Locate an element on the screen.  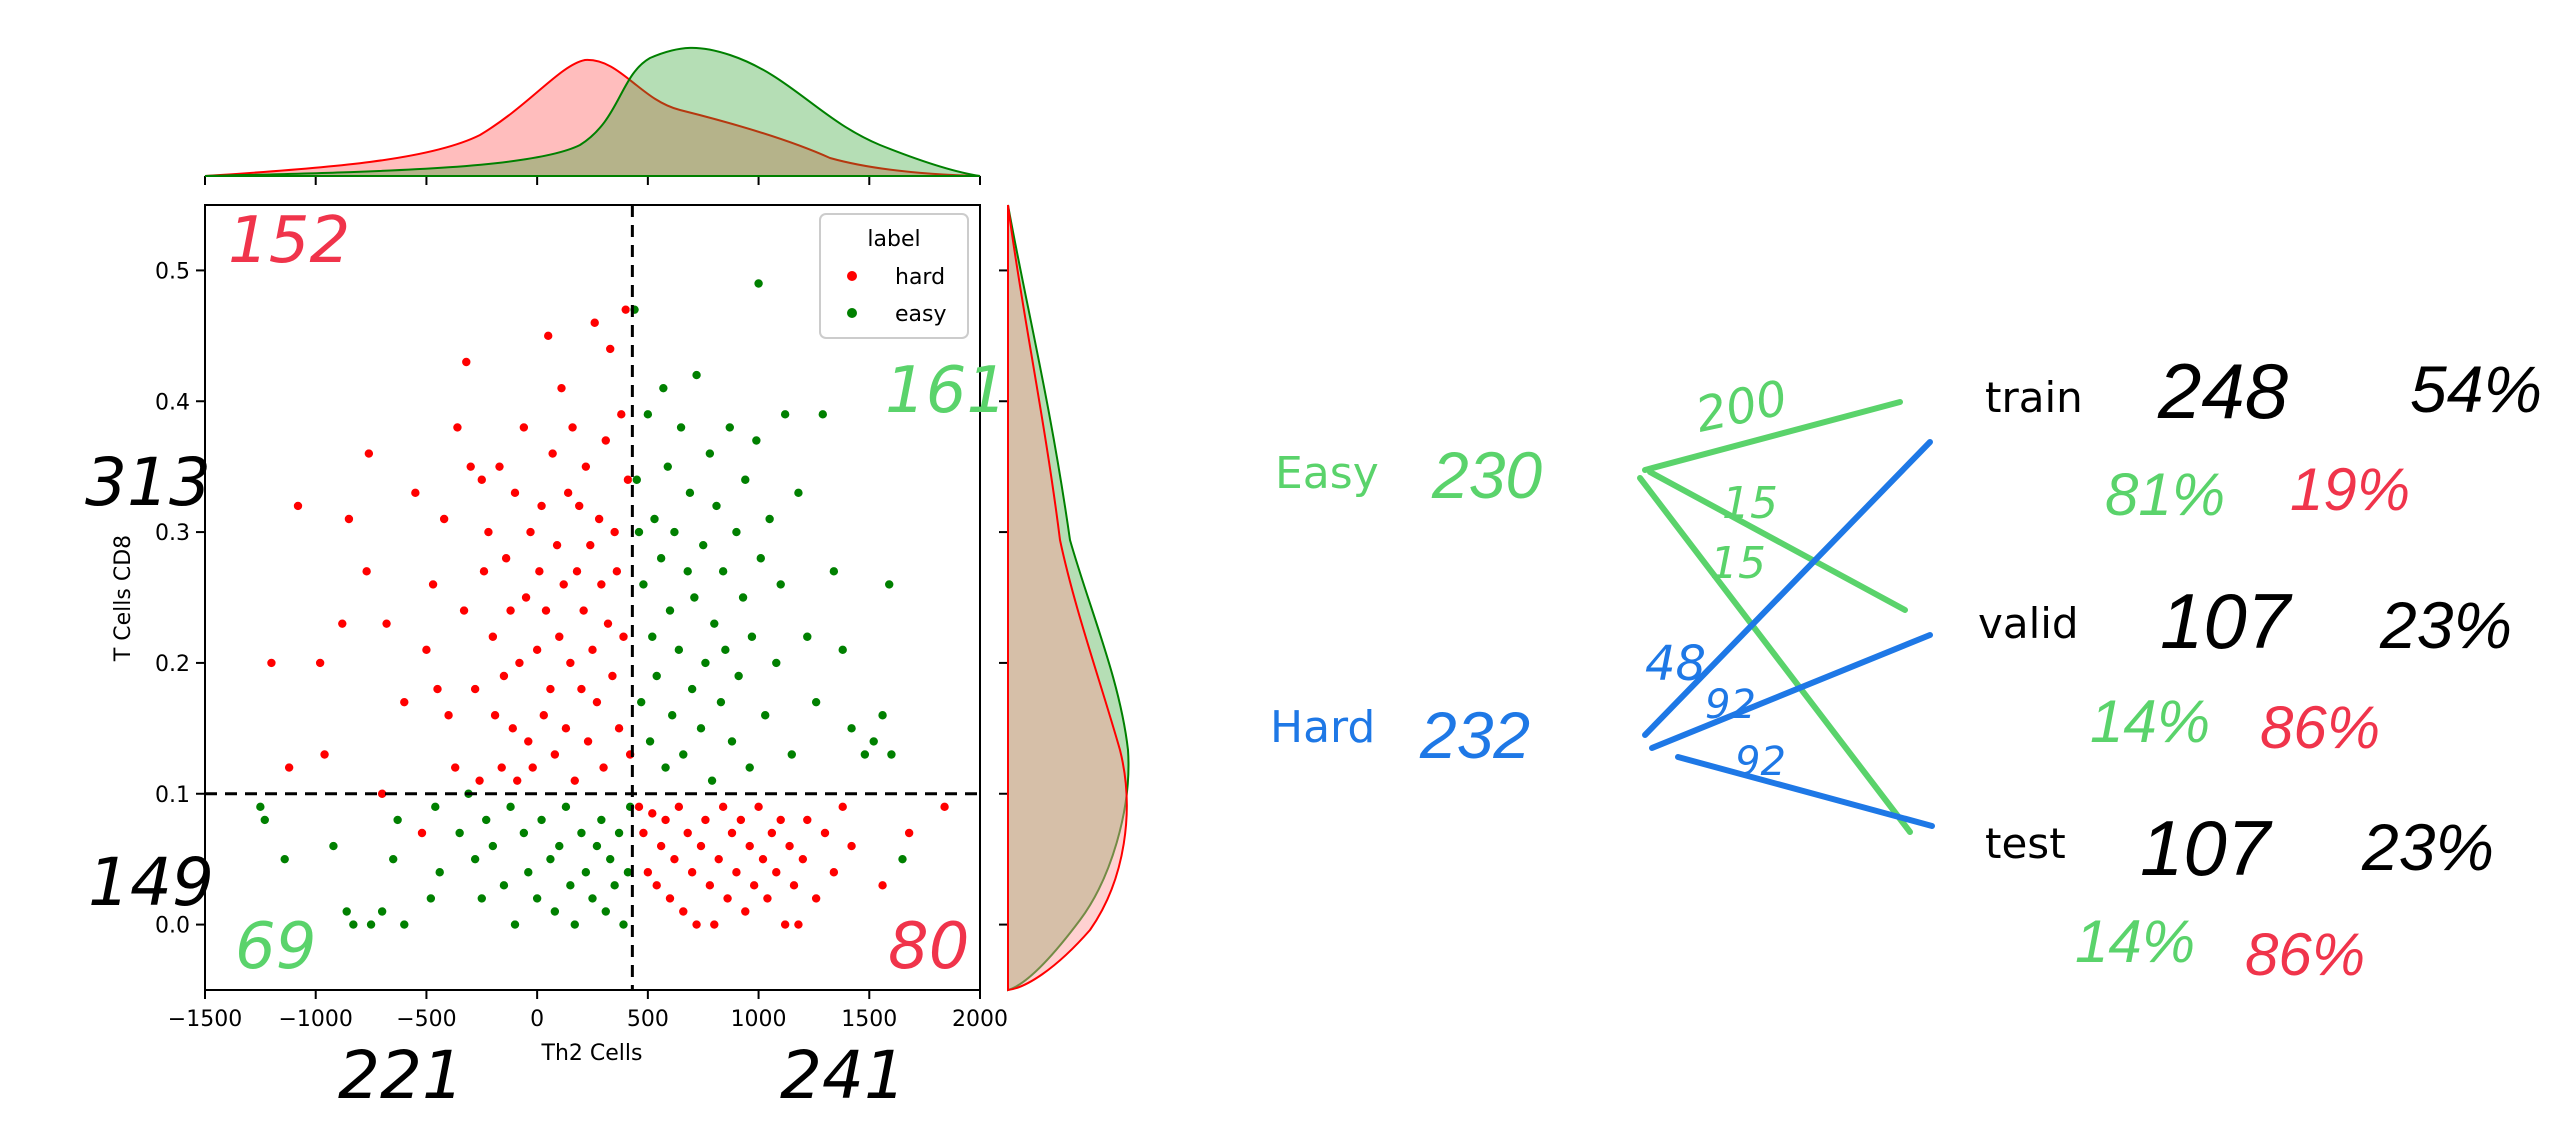
quadrant-bottom-left-count: 69 is located at coordinates (275, 947).